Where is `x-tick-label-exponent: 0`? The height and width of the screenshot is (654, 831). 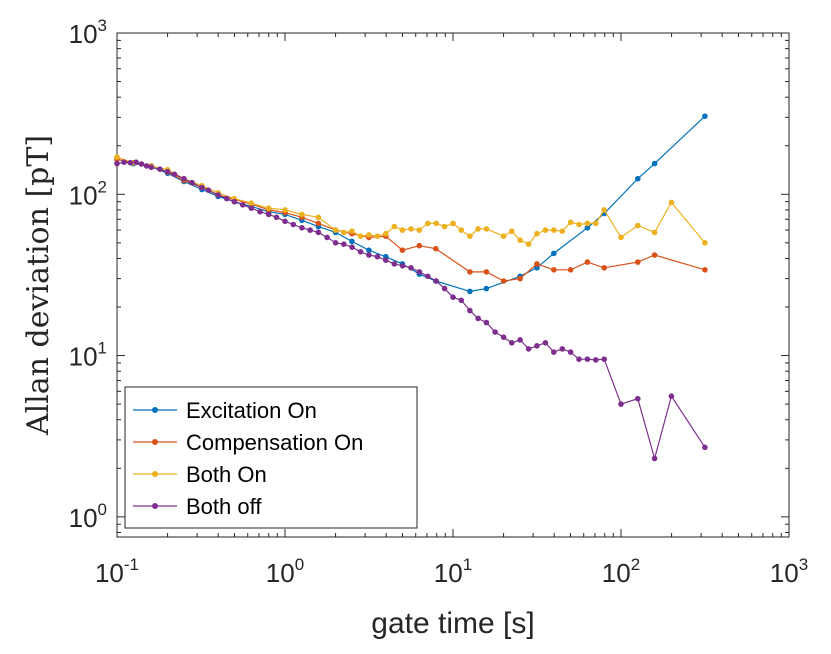
x-tick-label-exponent: 0 is located at coordinates (299, 564).